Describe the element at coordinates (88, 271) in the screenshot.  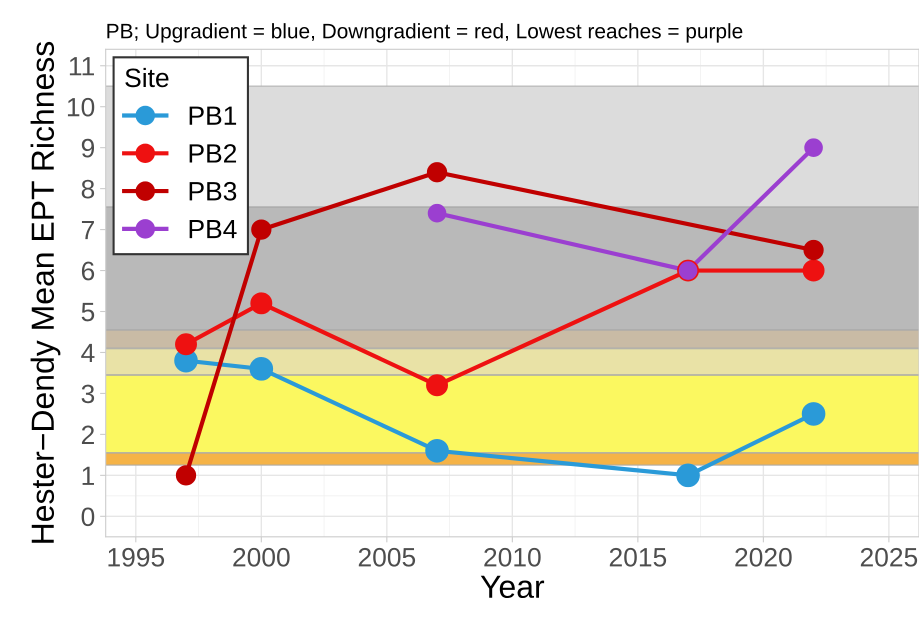
I see `y-tick-label: 6` at that location.